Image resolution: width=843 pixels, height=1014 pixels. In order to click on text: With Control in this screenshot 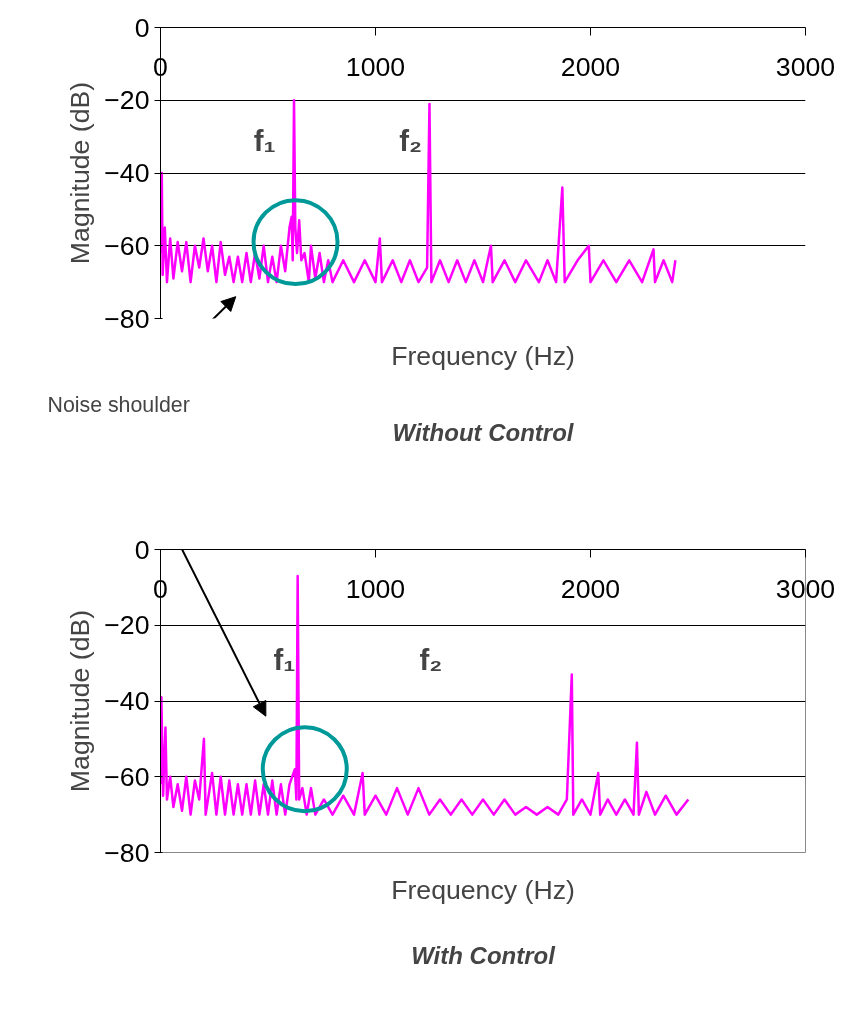, I will do `click(484, 955)`.